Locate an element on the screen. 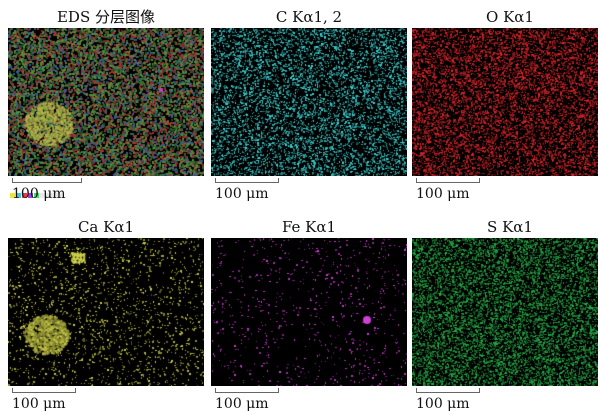 This screenshot has width=598, height=415. panel-title: C Kα1, 2 is located at coordinates (309, 17).